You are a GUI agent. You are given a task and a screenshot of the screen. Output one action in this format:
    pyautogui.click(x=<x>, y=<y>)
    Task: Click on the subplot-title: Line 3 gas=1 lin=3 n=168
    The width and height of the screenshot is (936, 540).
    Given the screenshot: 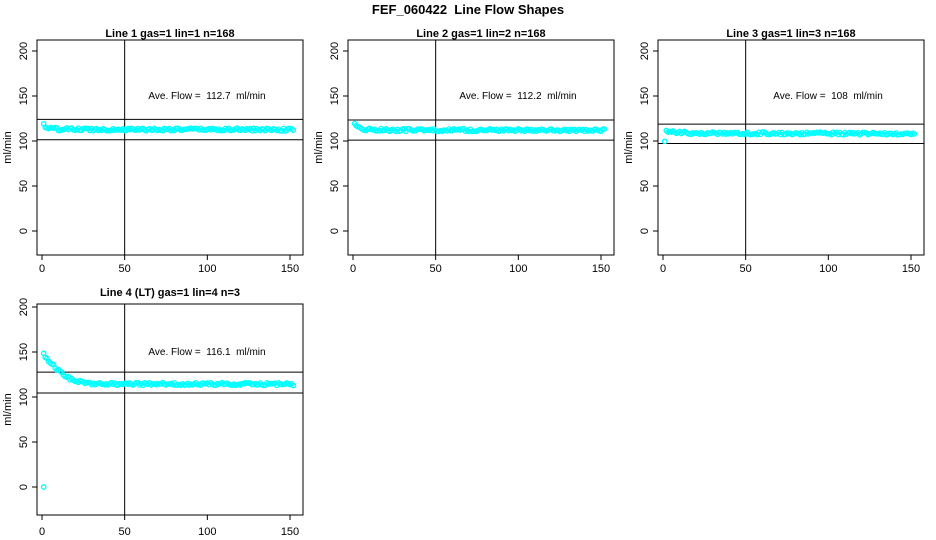 What is the action you would take?
    pyautogui.click(x=790, y=34)
    